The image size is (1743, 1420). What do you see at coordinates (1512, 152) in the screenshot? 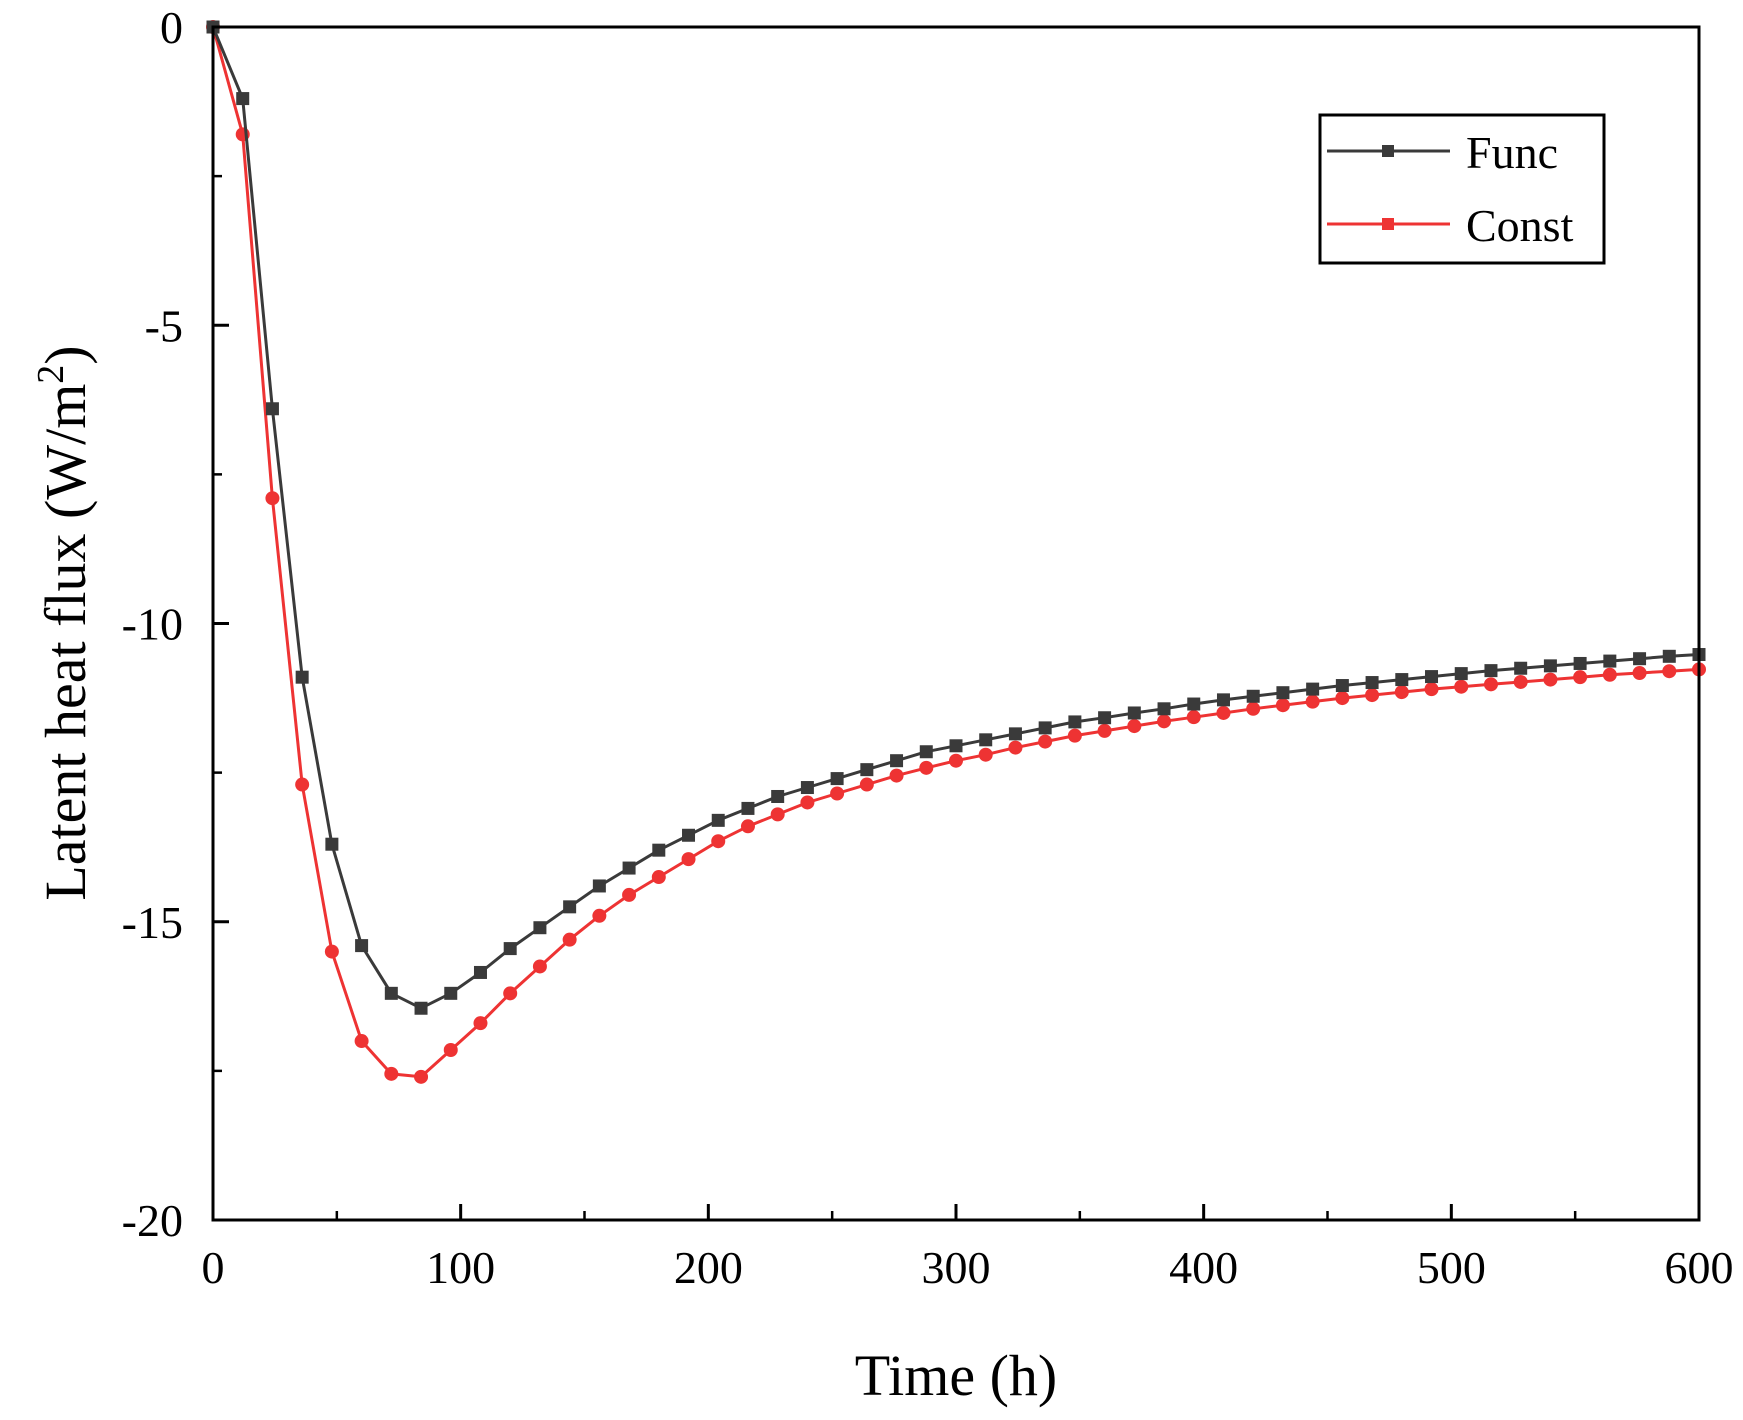
I see `legend-func-label: Func` at bounding box center [1512, 152].